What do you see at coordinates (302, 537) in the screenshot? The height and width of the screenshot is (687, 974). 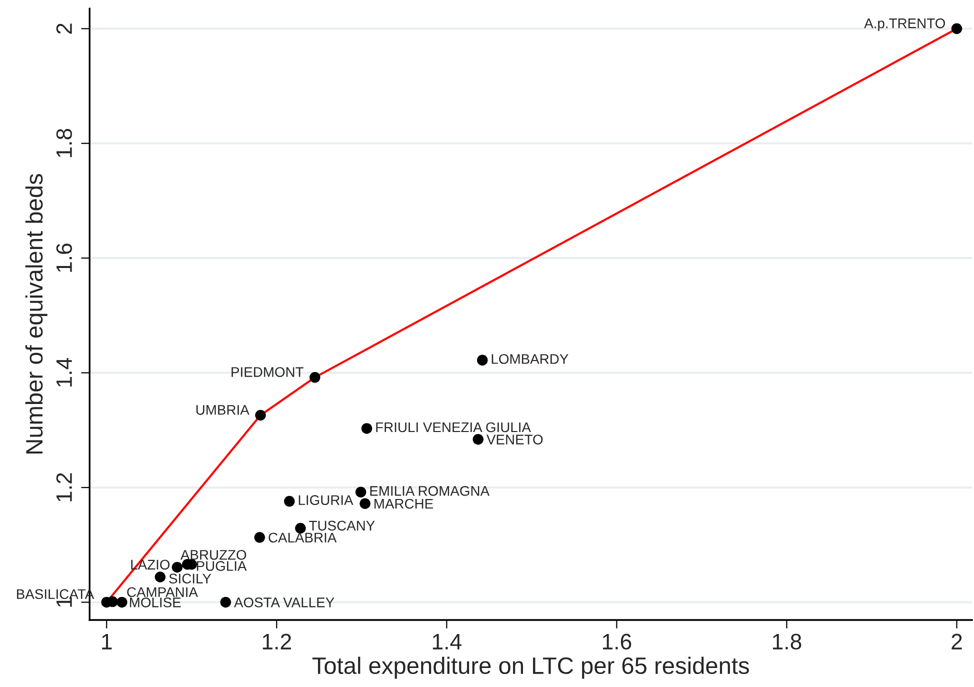 I see `annotation: CALABRIA` at bounding box center [302, 537].